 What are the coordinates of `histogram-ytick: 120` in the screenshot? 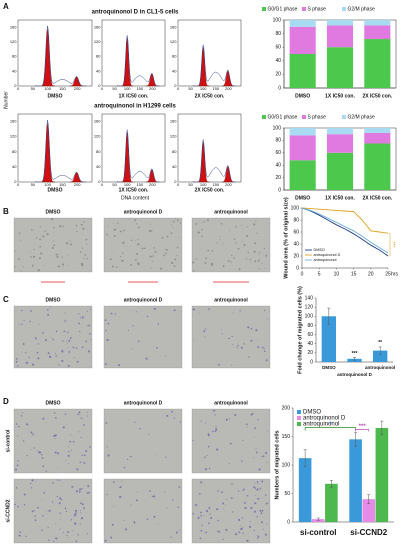 It's located at (97, 136).